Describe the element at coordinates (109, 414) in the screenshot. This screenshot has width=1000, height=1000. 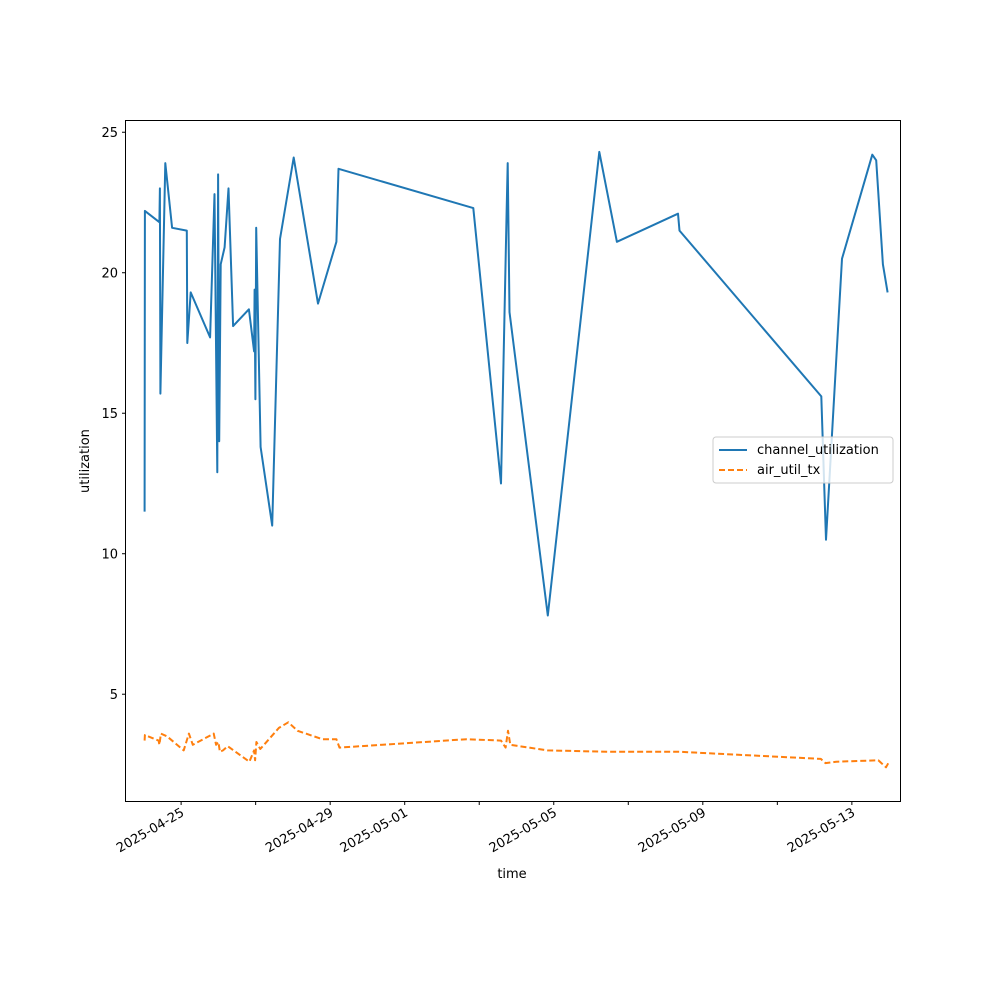
I see `y-tick-label: 15` at that location.